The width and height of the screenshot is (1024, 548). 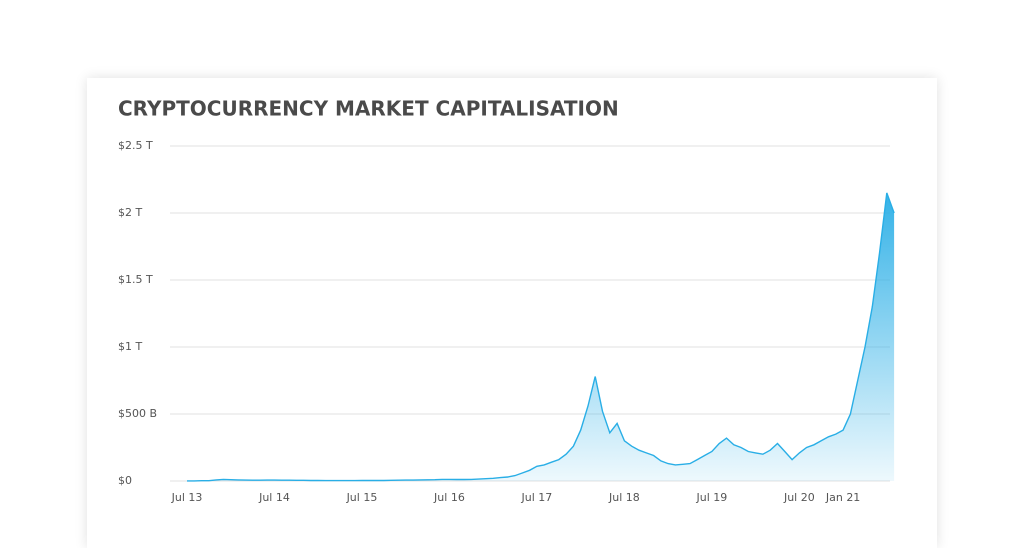 I want to click on chart-title: CRYPTOCURRENCY MARKET CAPITALISATION, so click(x=368, y=109).